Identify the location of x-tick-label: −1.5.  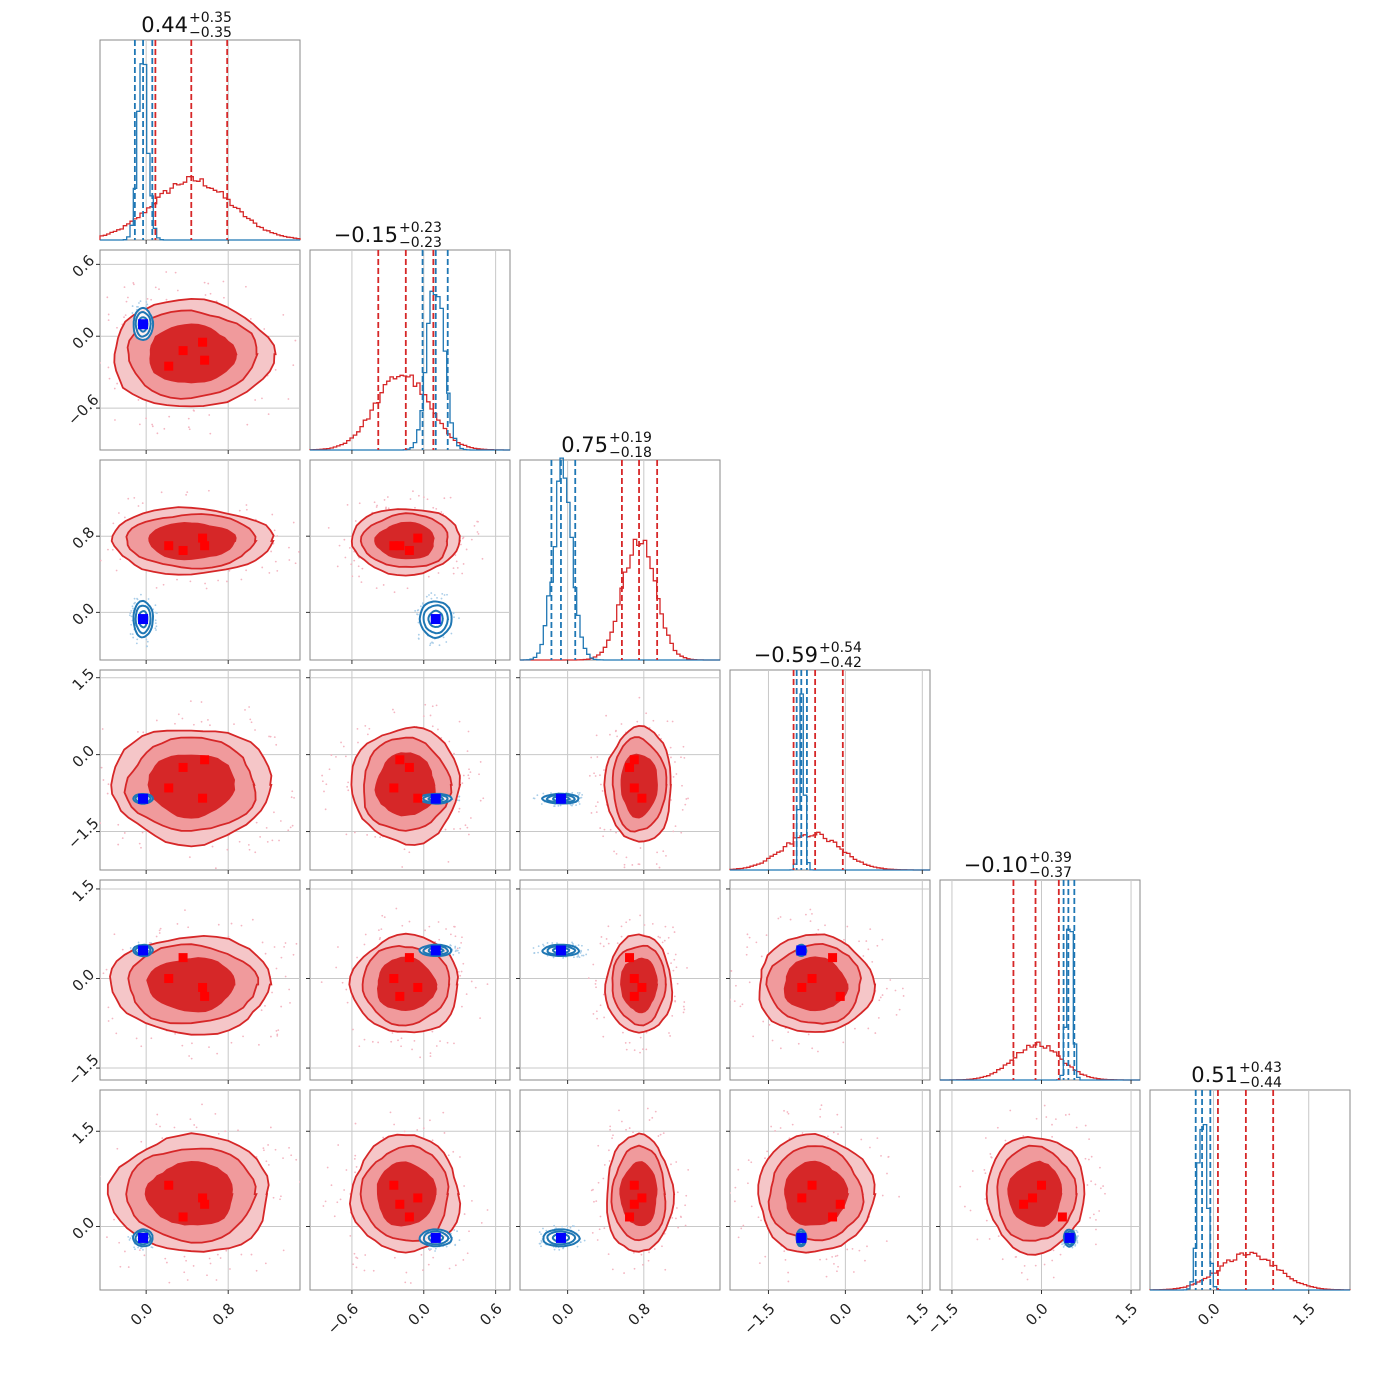
(943, 1319).